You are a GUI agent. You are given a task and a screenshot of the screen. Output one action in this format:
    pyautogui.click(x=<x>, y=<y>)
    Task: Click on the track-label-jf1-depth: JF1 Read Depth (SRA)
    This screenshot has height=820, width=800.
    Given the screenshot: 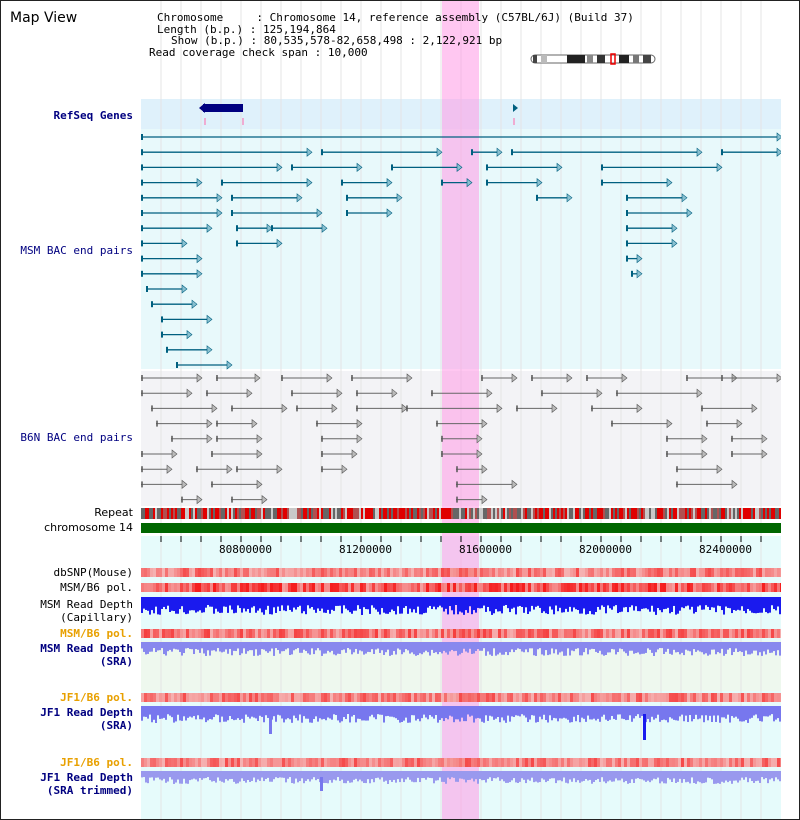 What is the action you would take?
    pyautogui.click(x=86, y=719)
    